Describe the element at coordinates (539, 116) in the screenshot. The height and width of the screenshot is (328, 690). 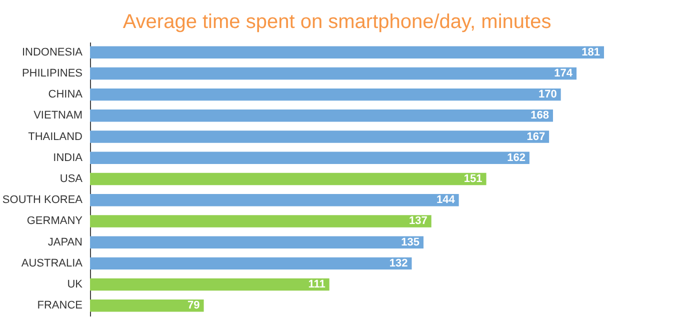
I see `data-label: 168` at that location.